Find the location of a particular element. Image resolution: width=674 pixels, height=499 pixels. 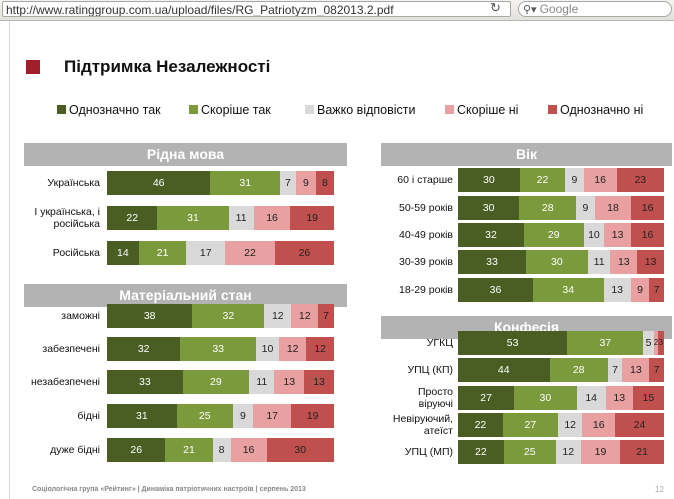

stacked-bar: 14 21 17 22 26 is located at coordinates (220, 253).